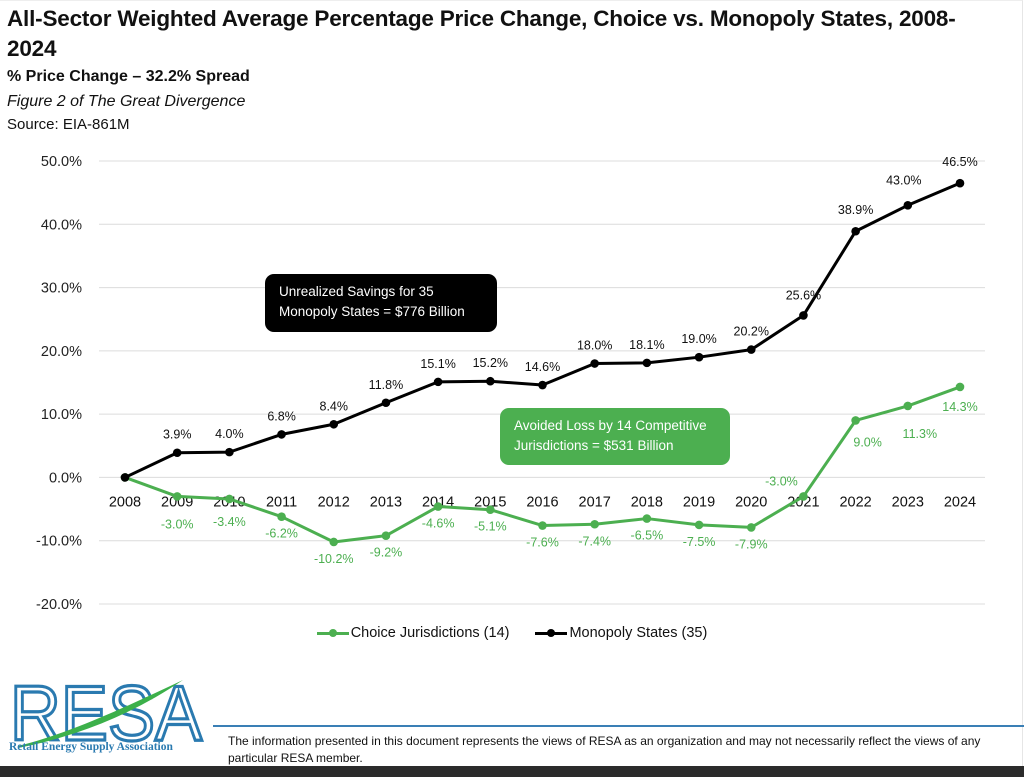 The image size is (1024, 777). I want to click on data-label-monopoly: 46.5%, so click(959, 162).